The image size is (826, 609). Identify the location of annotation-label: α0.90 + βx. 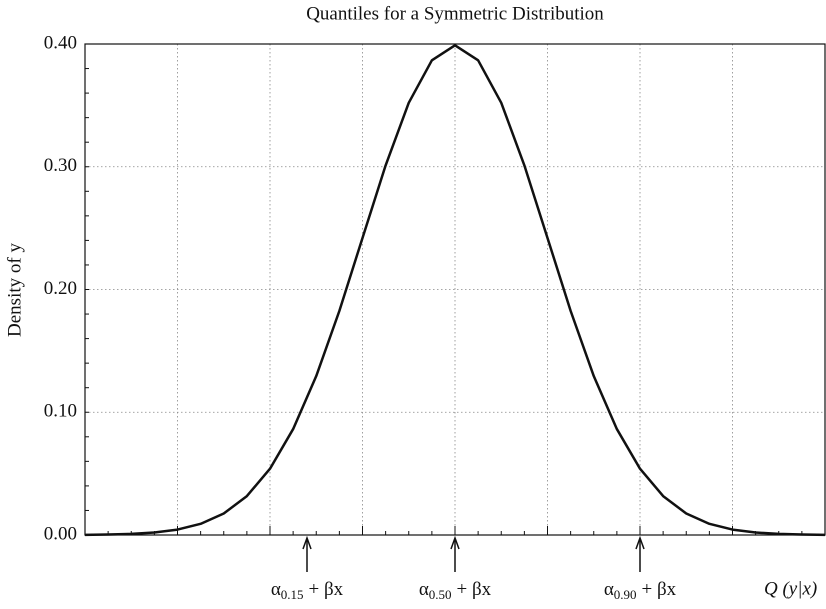
(640, 590).